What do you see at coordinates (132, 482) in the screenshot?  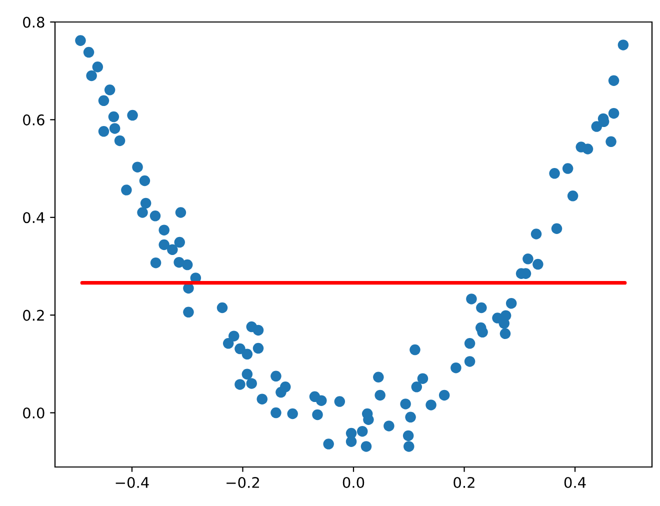 I see `x-tick-label: −0.4` at bounding box center [132, 482].